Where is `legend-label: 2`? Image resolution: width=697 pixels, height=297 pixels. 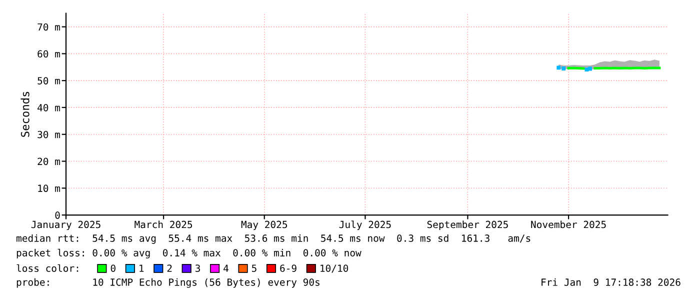
legend-label: 2 is located at coordinates (169, 268).